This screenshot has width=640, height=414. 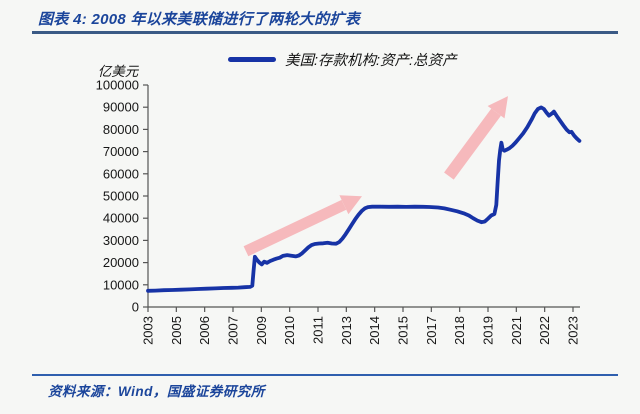 I want to click on y-tick-label: 100000, so click(x=117, y=85).